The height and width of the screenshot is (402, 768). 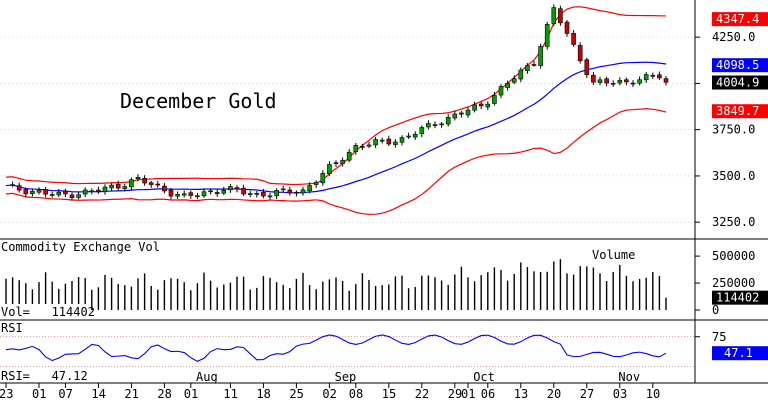 I want to click on volume-tag-bg, so click(x=740, y=297).